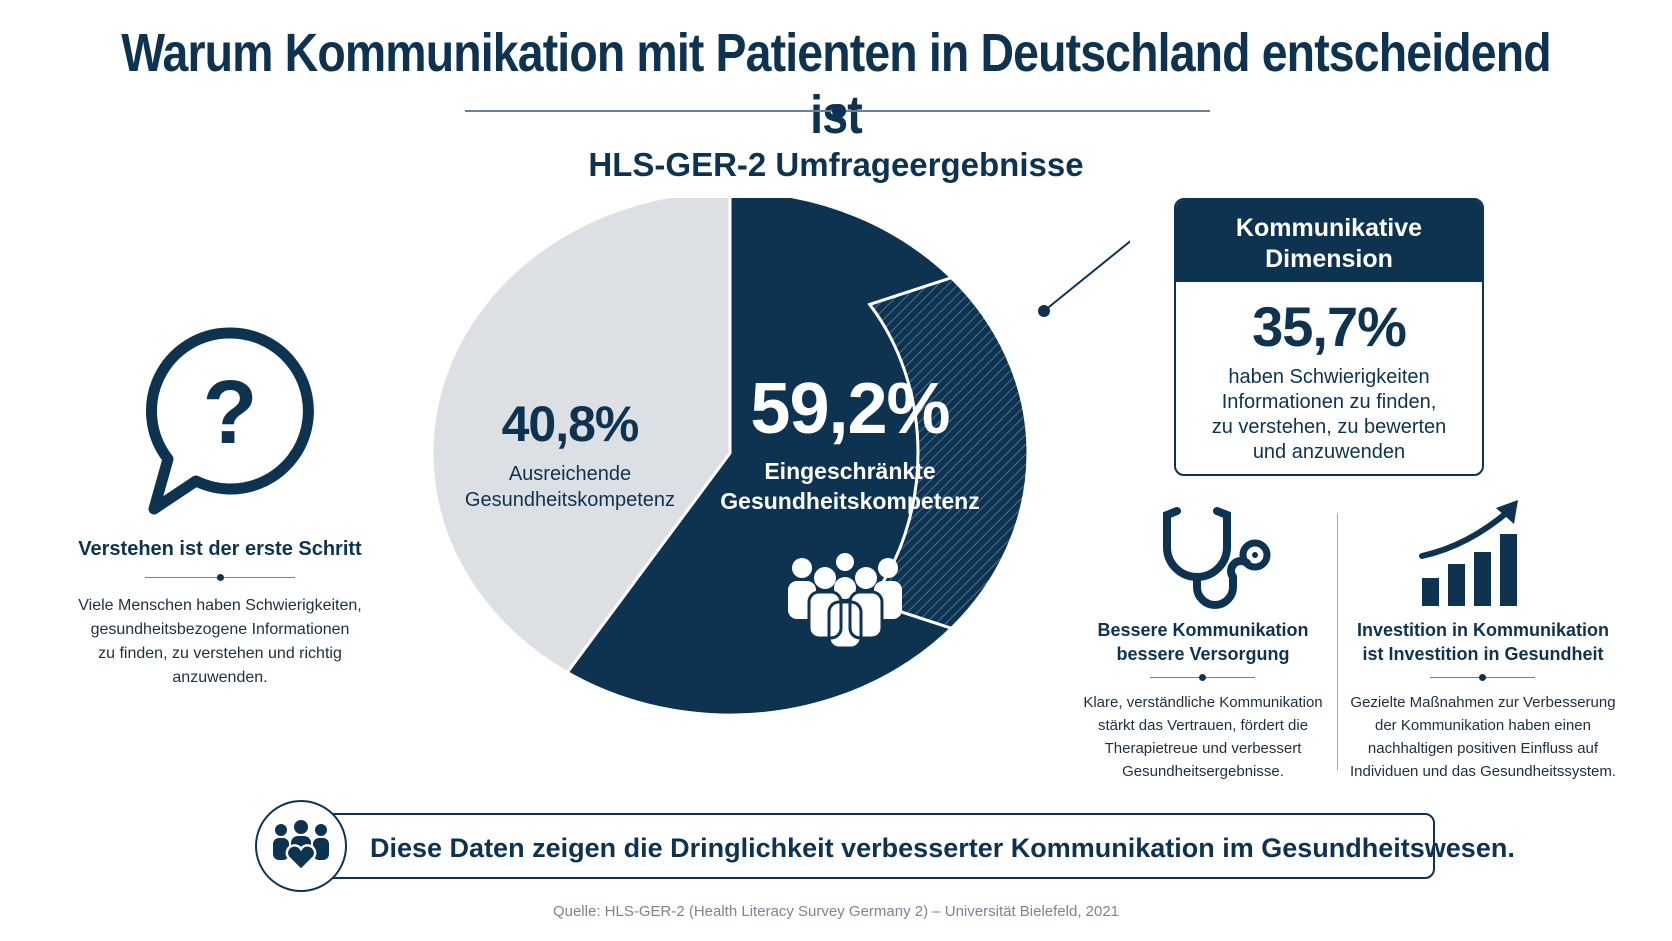 This screenshot has width=1672, height=941. Describe the element at coordinates (1468, 553) in the screenshot. I see `growth-chart-icon` at that location.